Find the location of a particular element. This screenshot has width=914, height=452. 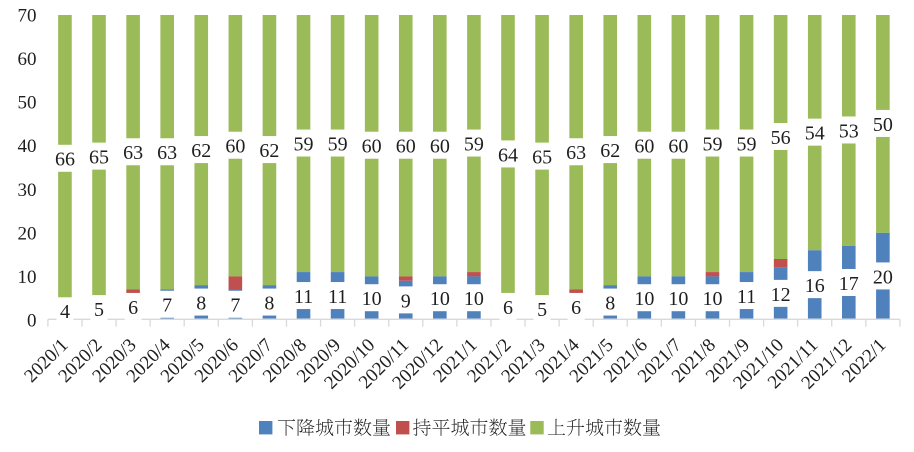

svg-text: 54 is located at coordinates (815, 134).